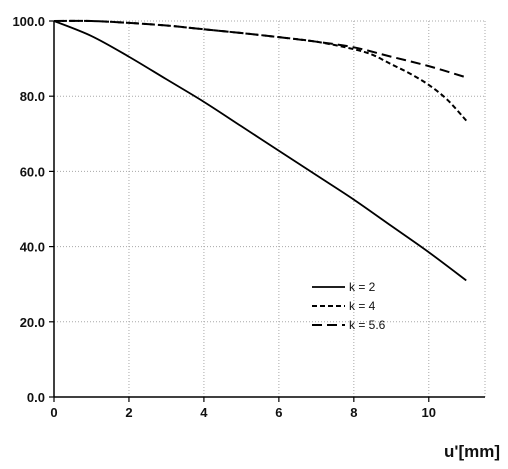 The height and width of the screenshot is (469, 508). Describe the element at coordinates (32, 96) in the screenshot. I see `y-tick-label-4: 80.0` at that location.